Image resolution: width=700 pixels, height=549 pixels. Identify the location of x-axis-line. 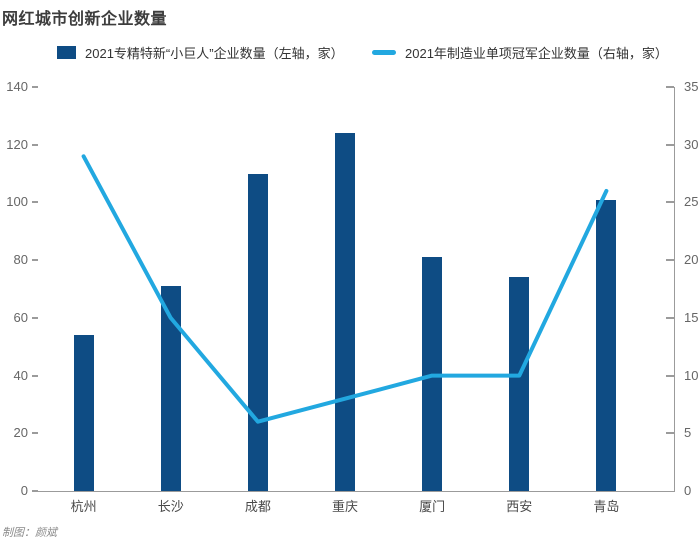
(356, 491).